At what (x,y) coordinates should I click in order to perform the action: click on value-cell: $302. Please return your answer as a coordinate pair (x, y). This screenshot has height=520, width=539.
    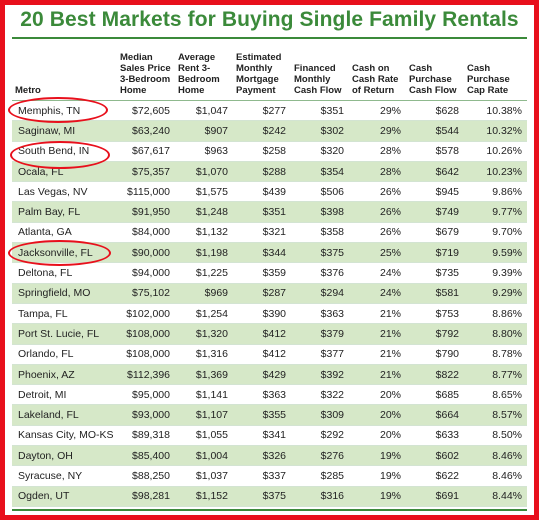
    Looking at the image, I should click on (320, 131).